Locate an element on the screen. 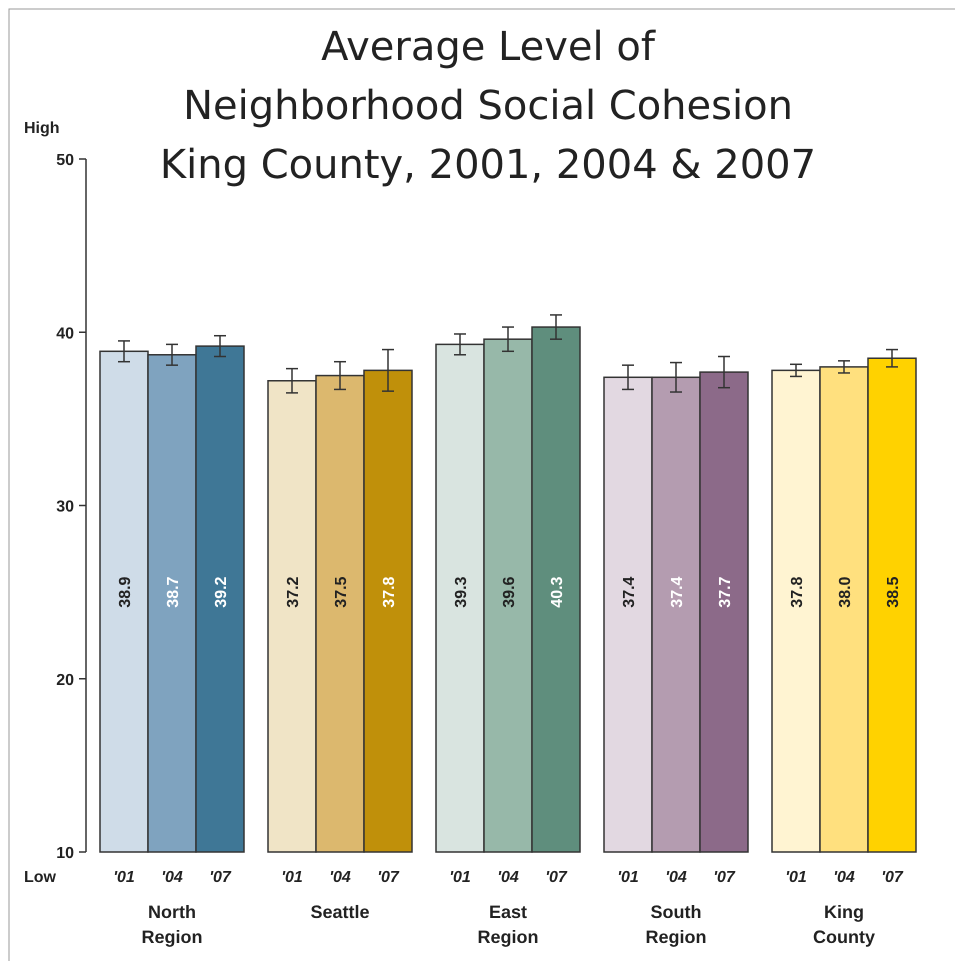  text: South Region is located at coordinates (676, 924).